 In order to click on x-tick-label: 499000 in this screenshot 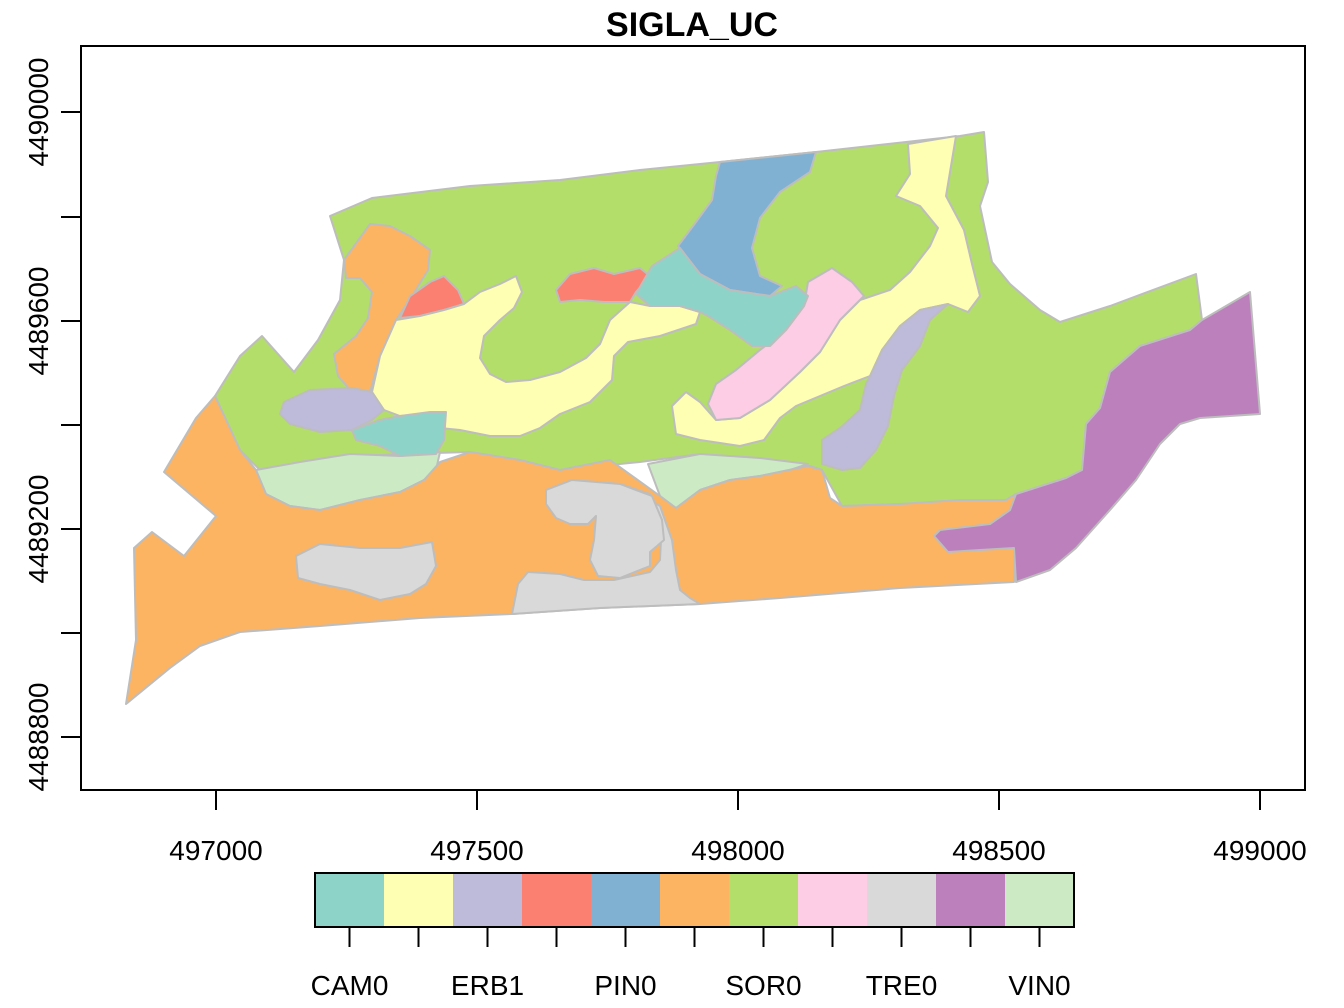, I will do `click(1259, 850)`.